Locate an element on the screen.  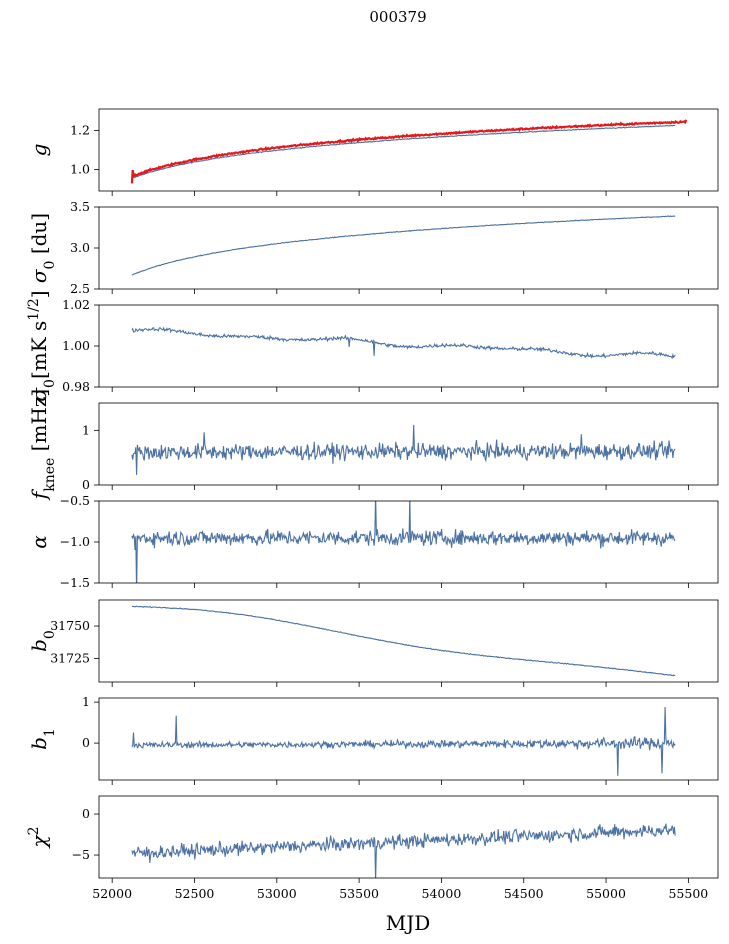
y-axis-label-sigma0-du: σ0 [du] is located at coordinates (42, 248).